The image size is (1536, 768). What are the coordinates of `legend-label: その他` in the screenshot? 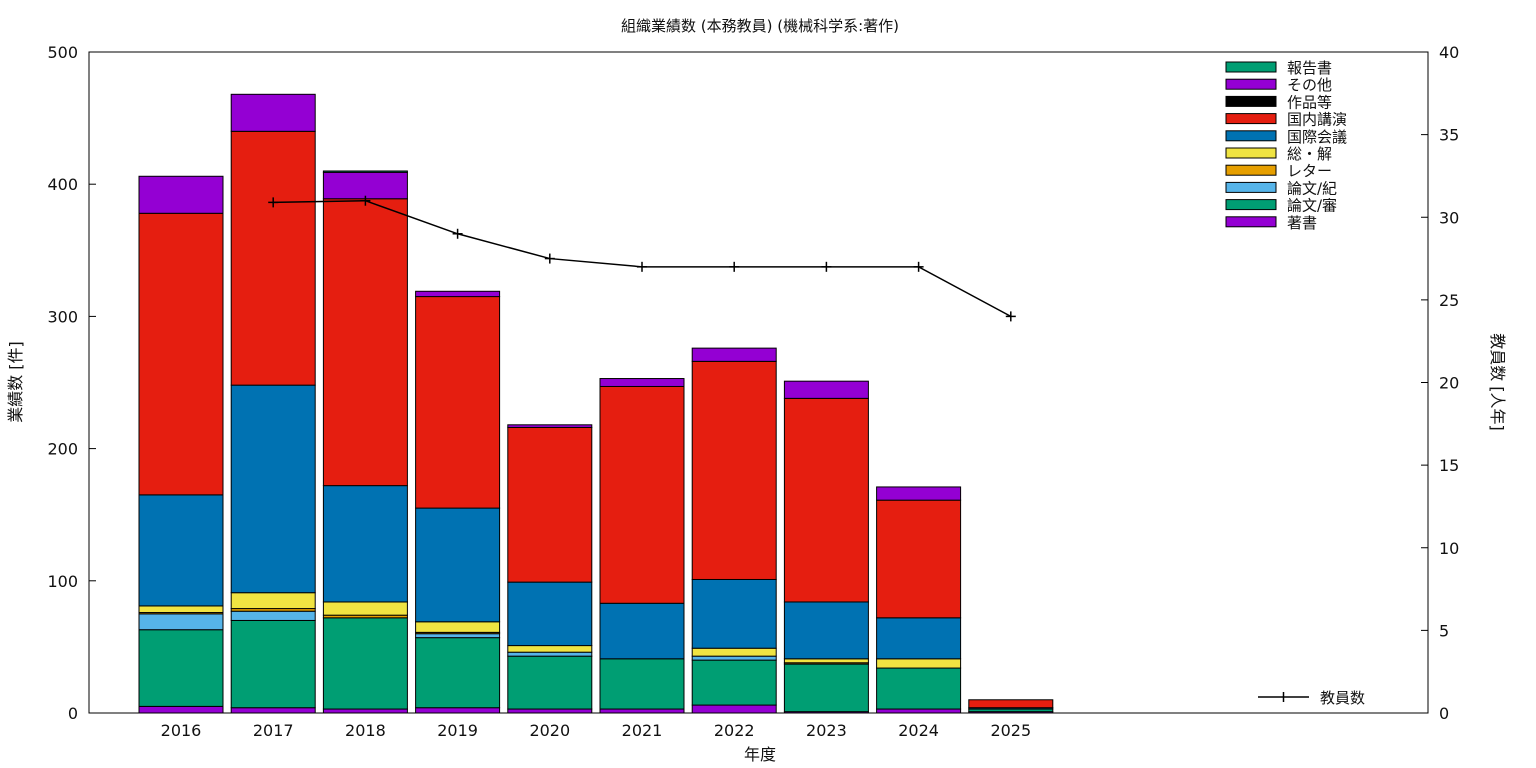 It's located at (1309, 85).